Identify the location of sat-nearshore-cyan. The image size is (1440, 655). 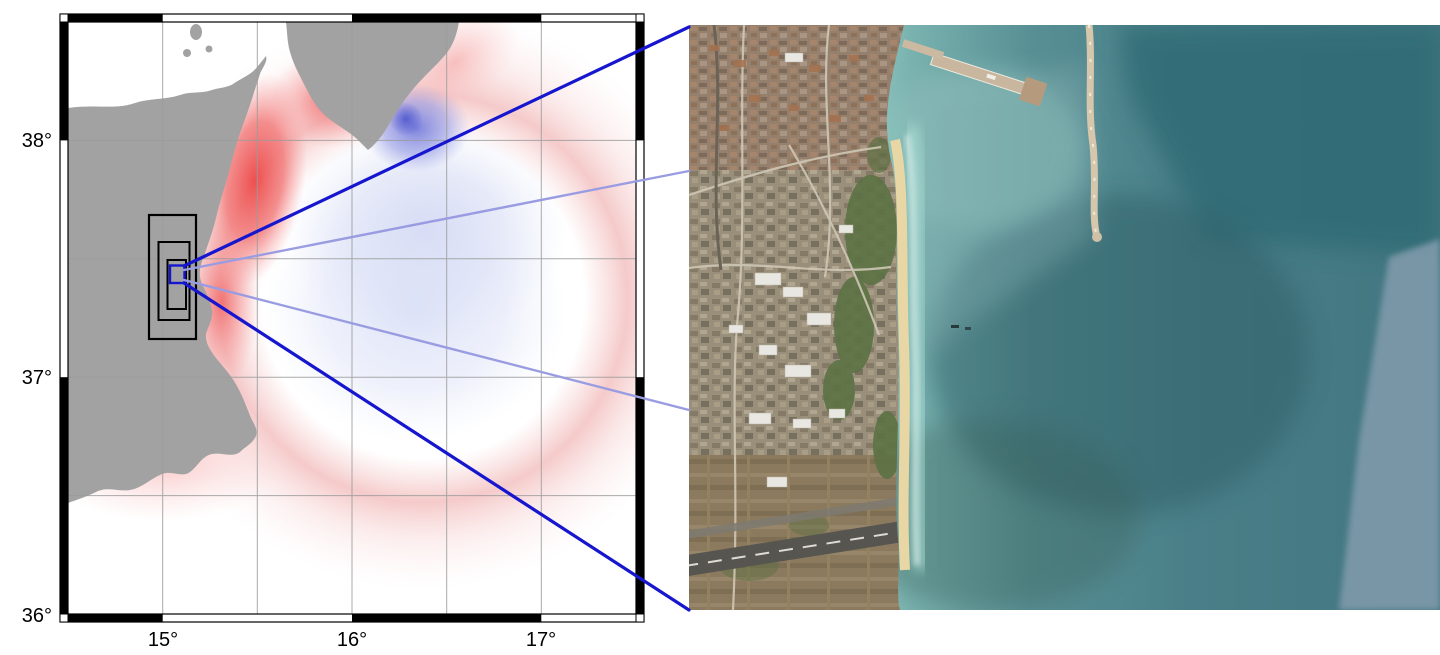
(916, 347).